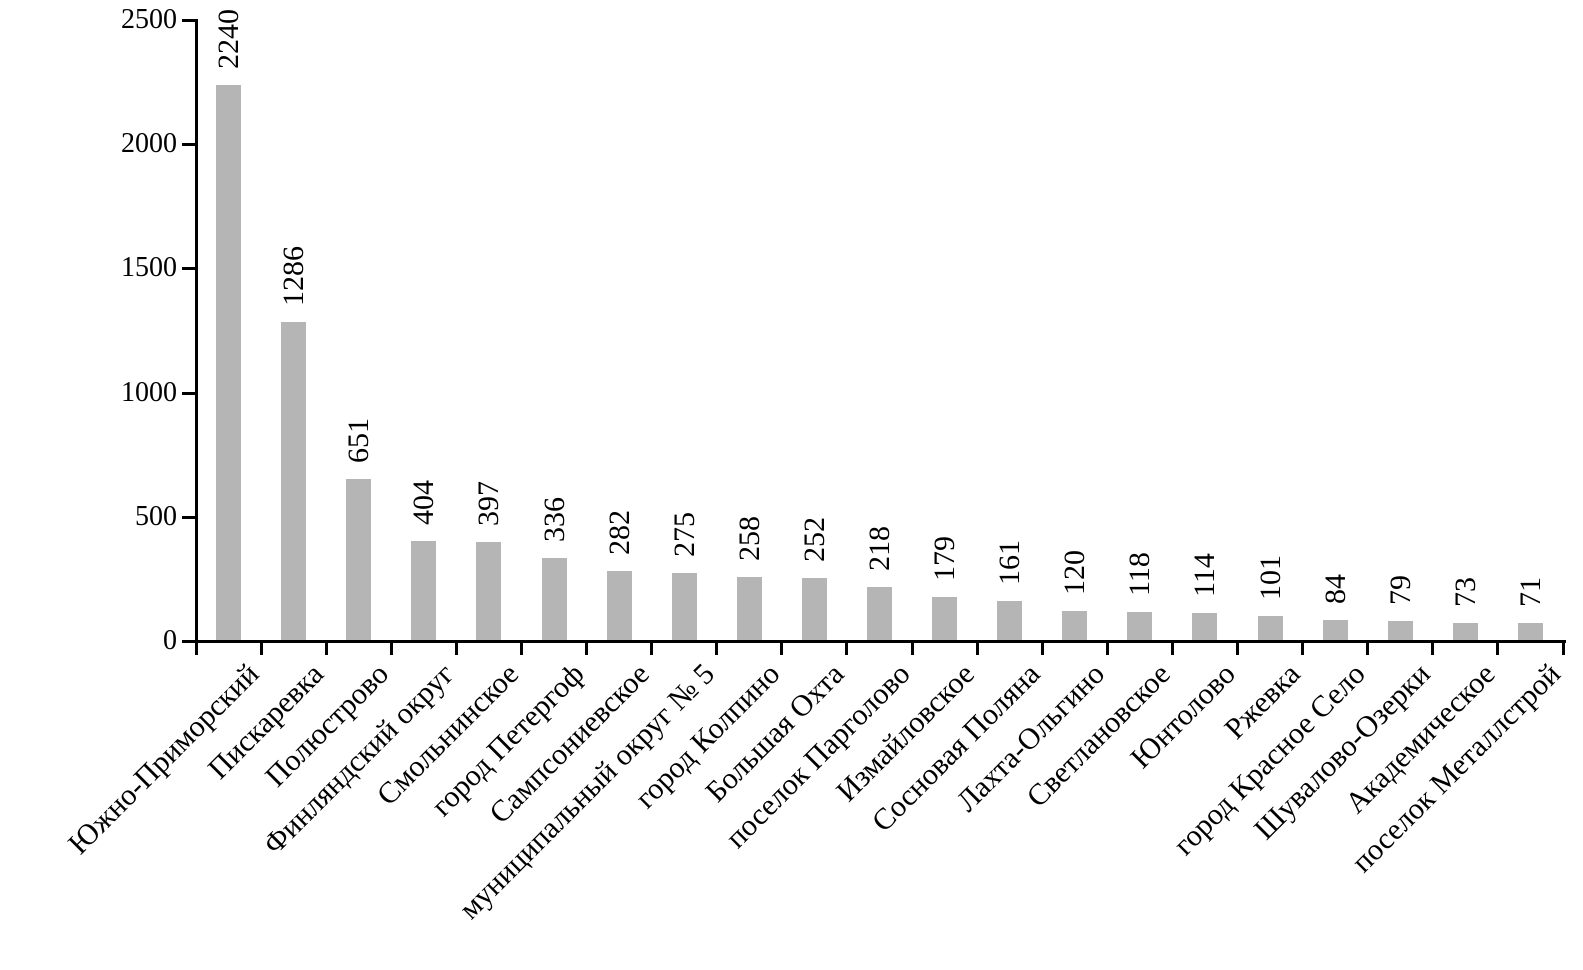 Image resolution: width=1583 pixels, height=970 pixels. What do you see at coordinates (945, 558) in the screenshot?
I see `bar-value-label: 179` at bounding box center [945, 558].